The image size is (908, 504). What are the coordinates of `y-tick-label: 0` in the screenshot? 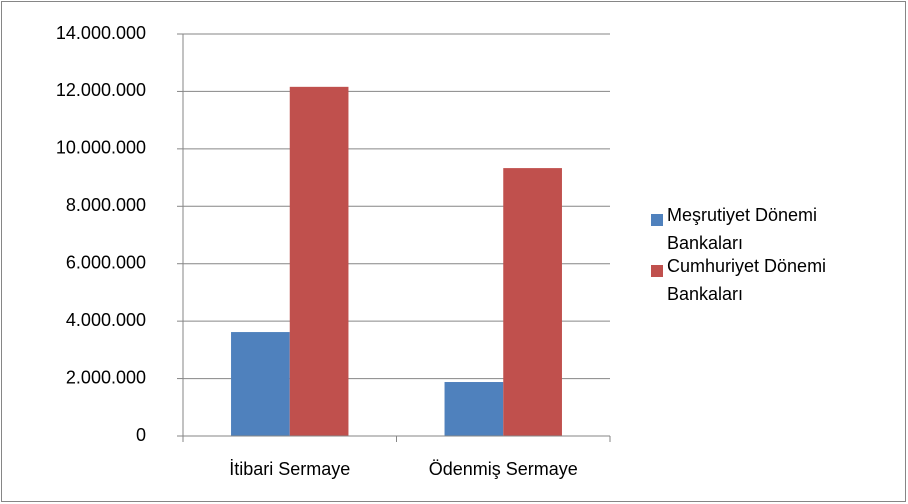 It's located at (141, 435).